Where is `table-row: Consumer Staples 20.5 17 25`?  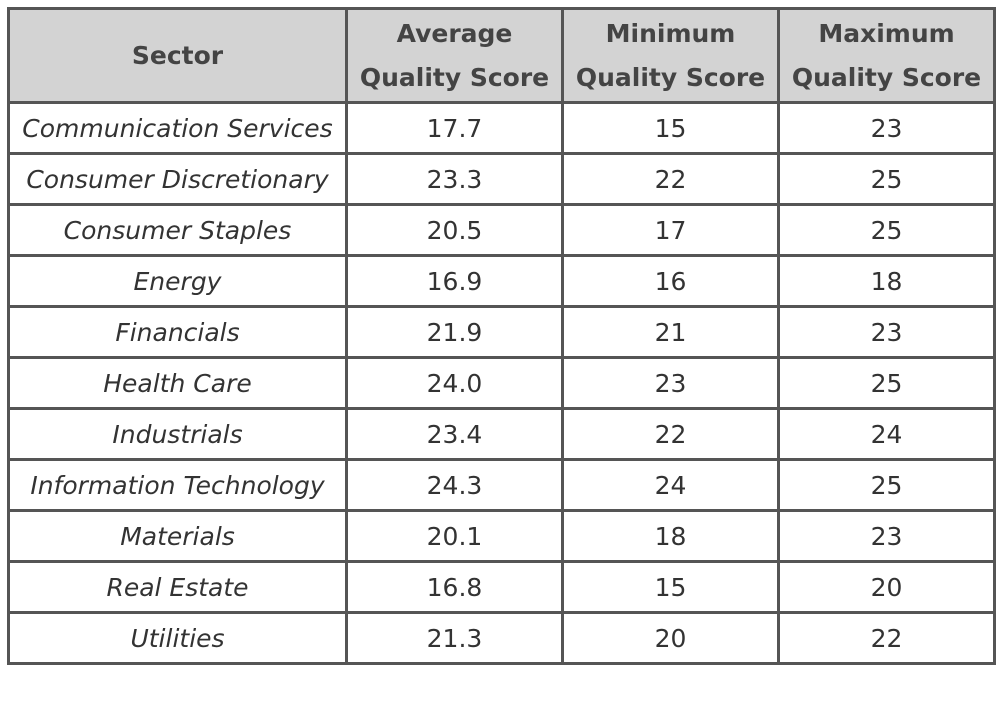 table-row: Consumer Staples 20.5 17 25 is located at coordinates (501, 230).